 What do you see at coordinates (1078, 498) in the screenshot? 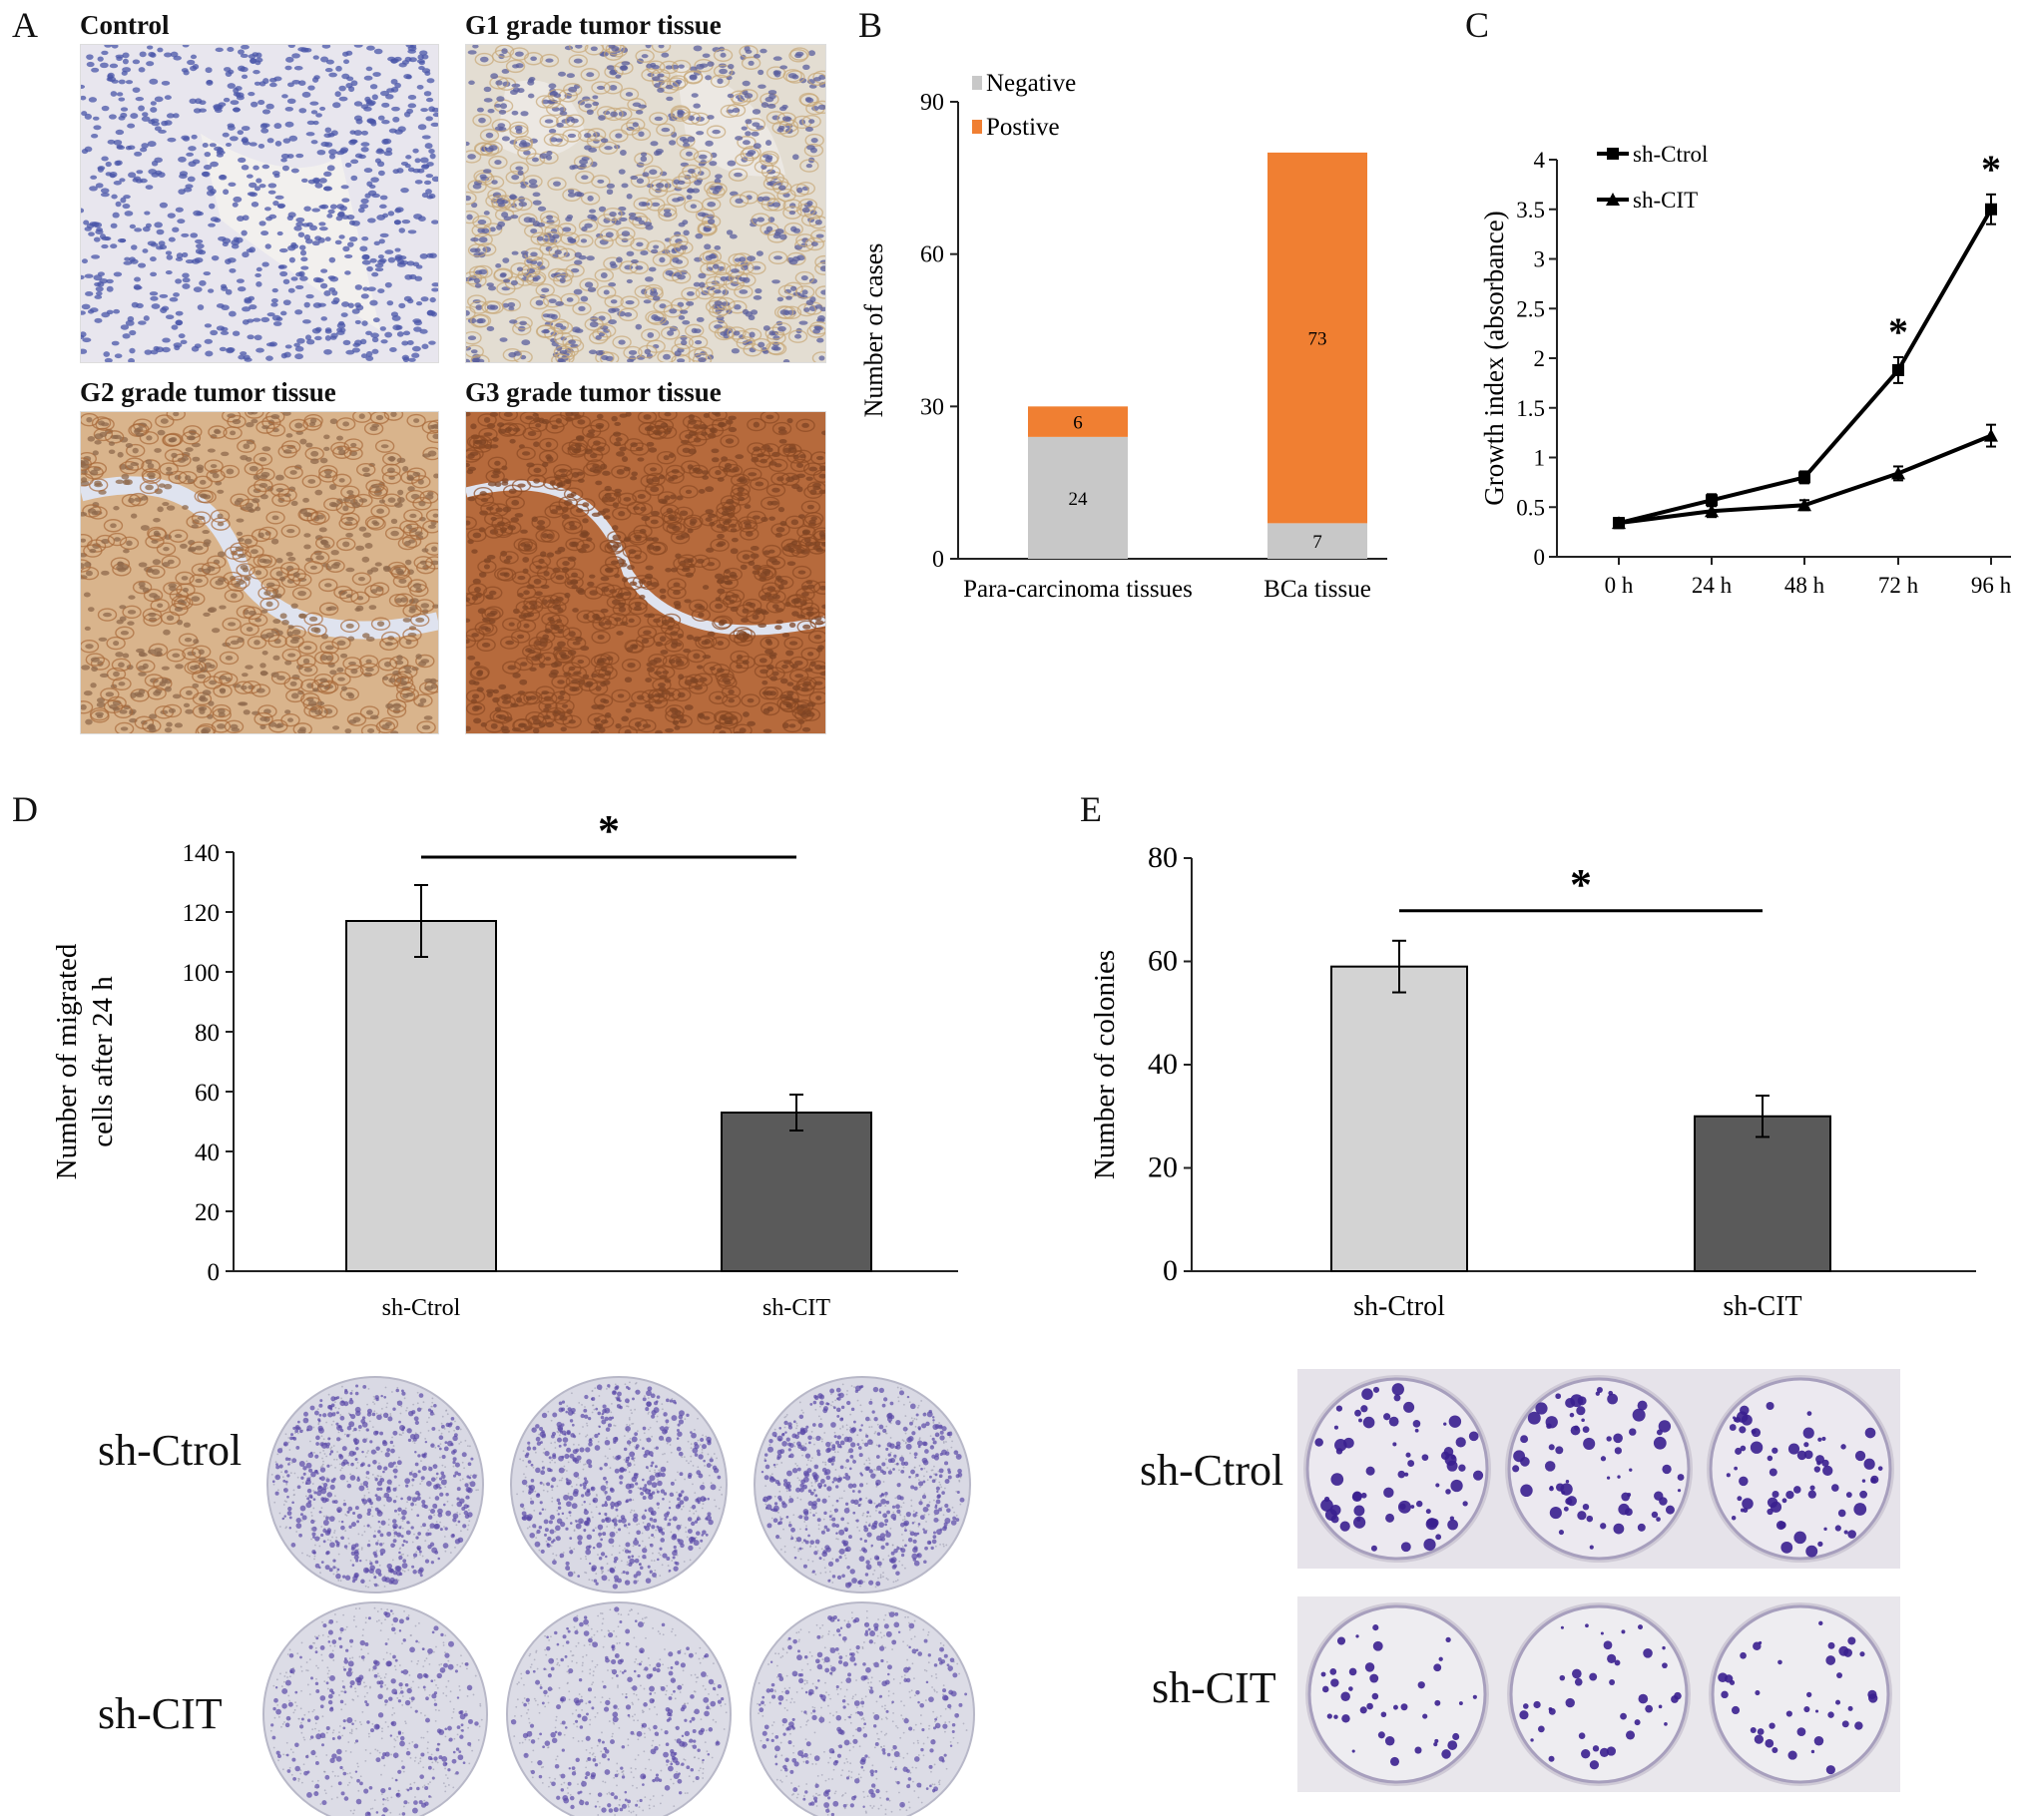
I see `bar-negative` at bounding box center [1078, 498].